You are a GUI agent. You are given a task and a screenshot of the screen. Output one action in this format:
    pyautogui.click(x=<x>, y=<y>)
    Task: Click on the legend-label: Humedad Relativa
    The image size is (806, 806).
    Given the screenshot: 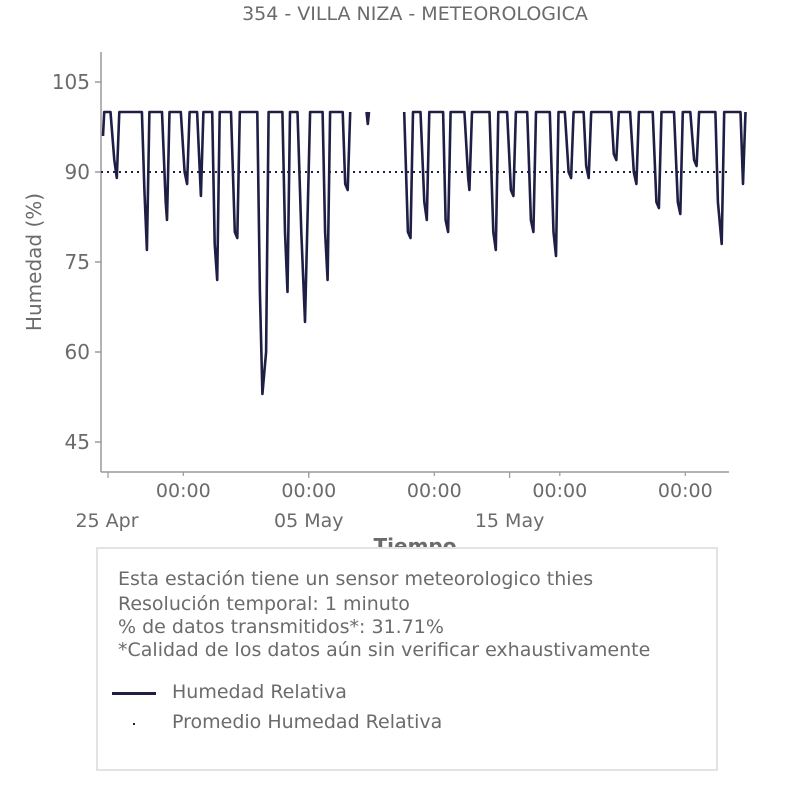 What is the action you would take?
    pyautogui.click(x=259, y=692)
    